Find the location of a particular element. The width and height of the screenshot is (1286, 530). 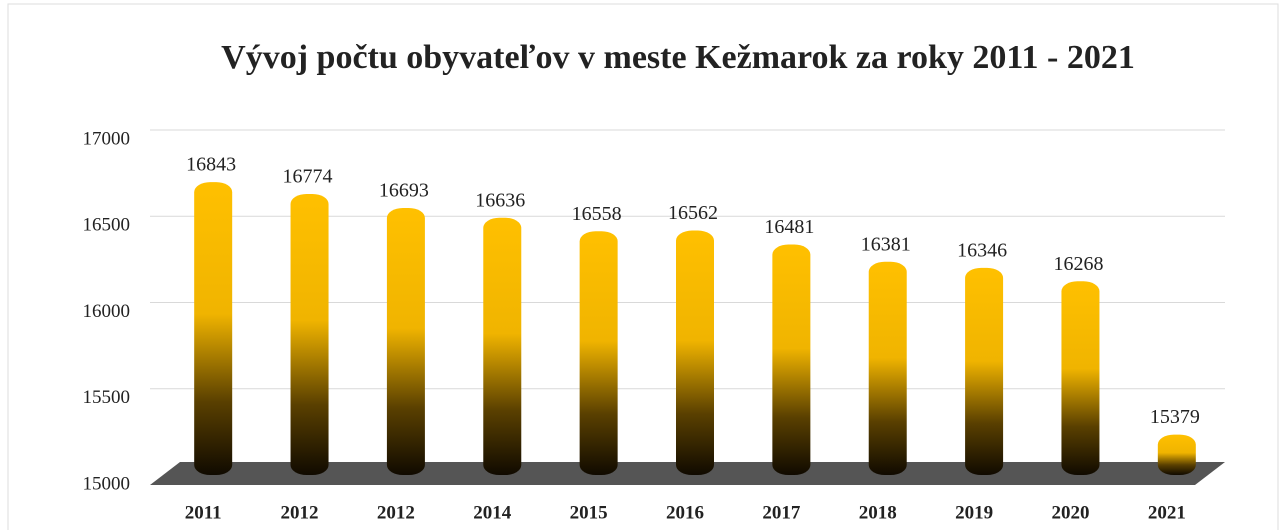

x-tick-label: 2020 is located at coordinates (1070, 512).